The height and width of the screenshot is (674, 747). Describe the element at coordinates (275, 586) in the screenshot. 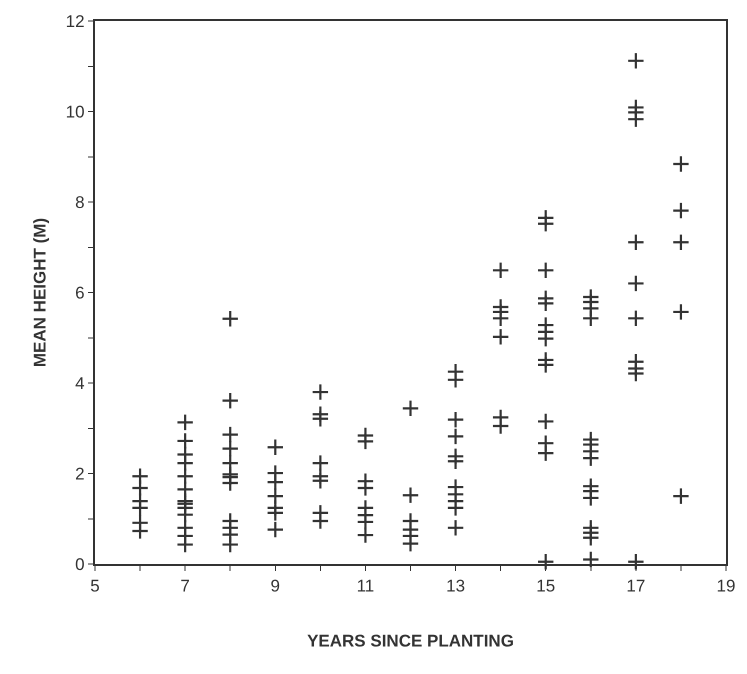

I see `x-tick-label: 9` at that location.